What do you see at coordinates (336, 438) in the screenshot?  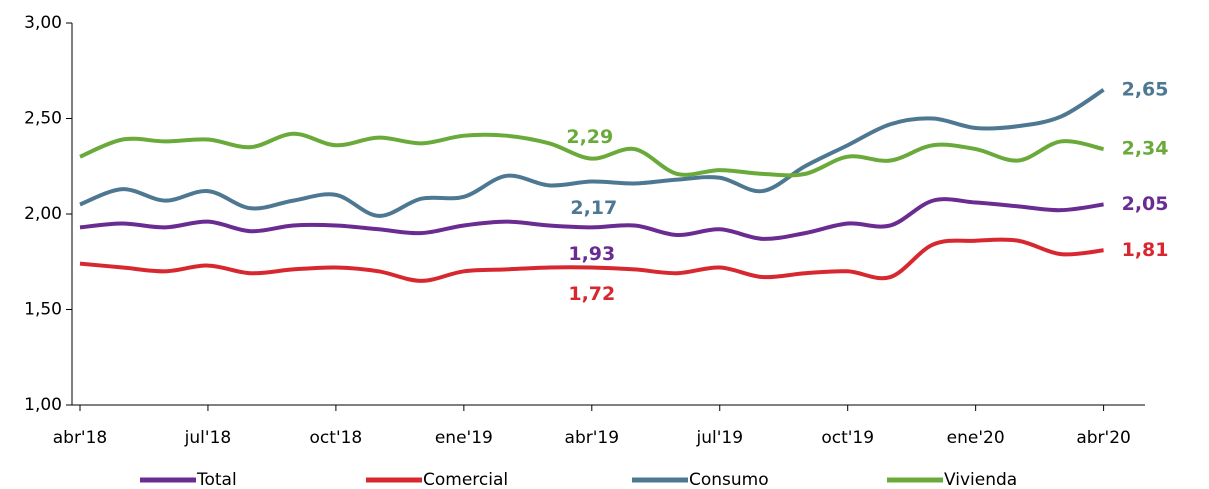 I see `x-tick-label: oct'18` at bounding box center [336, 438].